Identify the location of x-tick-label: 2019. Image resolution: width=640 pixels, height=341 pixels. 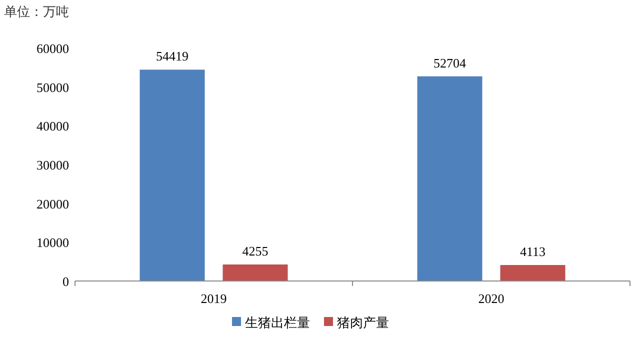
(213, 298).